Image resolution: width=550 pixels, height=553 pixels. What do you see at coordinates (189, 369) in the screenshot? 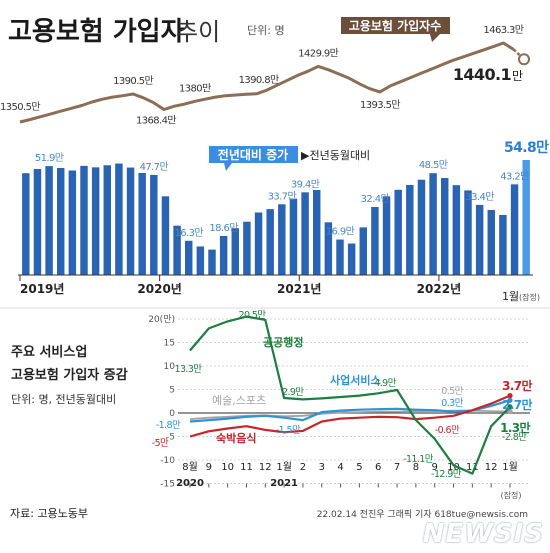
I see `service-data-label: 13.3만` at bounding box center [189, 369].